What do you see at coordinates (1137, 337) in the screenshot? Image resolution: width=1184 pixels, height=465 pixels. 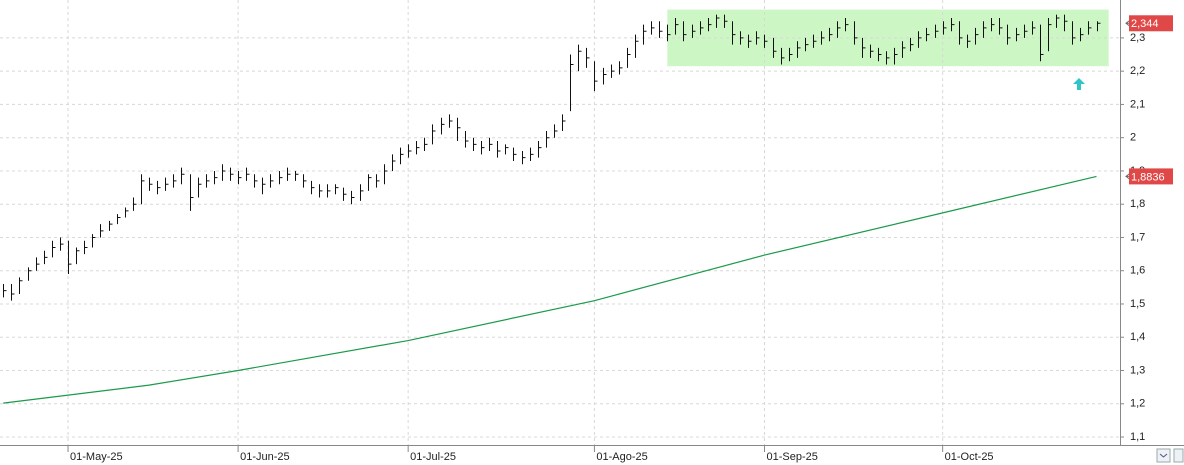 I see `y-tick-label: 1,4` at bounding box center [1137, 337].